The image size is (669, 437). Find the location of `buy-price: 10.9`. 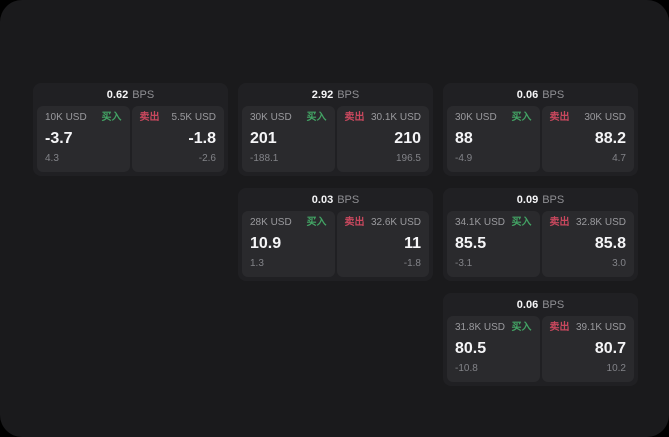

buy-price: 10.9 is located at coordinates (266, 243).